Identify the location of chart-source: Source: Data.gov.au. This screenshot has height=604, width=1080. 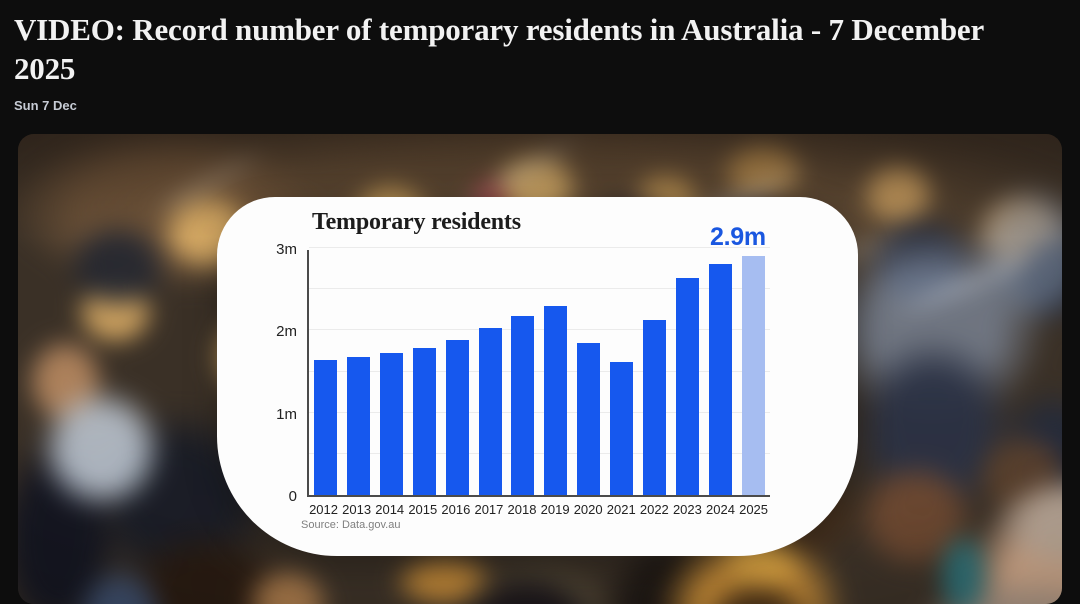
(351, 525).